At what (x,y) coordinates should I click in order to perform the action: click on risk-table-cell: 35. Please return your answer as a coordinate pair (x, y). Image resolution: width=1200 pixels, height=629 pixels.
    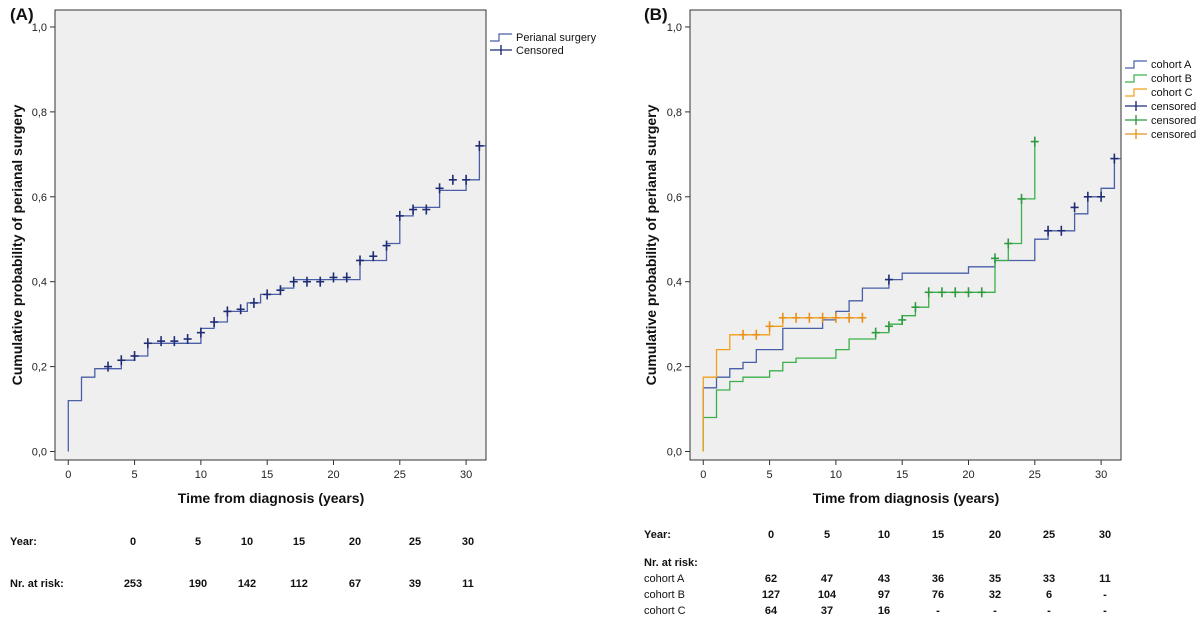
    Looking at the image, I should click on (995, 579).